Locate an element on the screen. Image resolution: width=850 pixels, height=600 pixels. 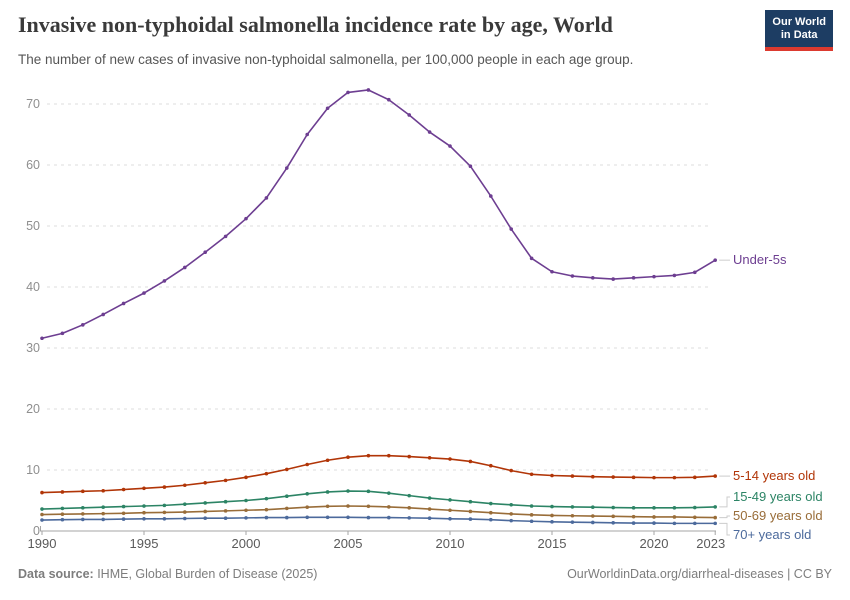
series-label-15-49-years-old: 15-49 years old is located at coordinates (778, 496).